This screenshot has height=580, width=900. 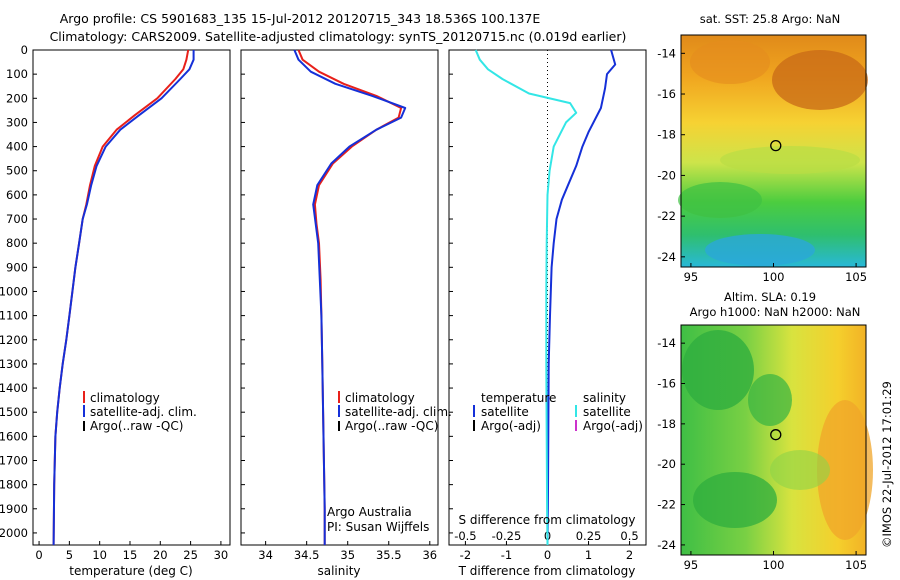 I want to click on x-tick-label: 35.5, so click(x=389, y=555).